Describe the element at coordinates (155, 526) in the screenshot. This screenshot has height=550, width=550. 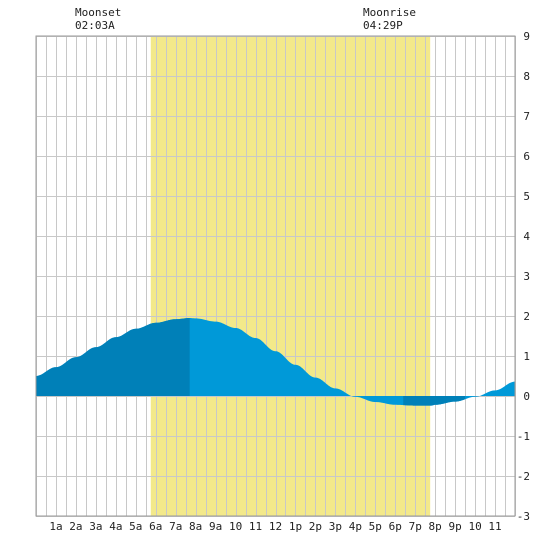
I see `x-tick-label: 6a` at that location.